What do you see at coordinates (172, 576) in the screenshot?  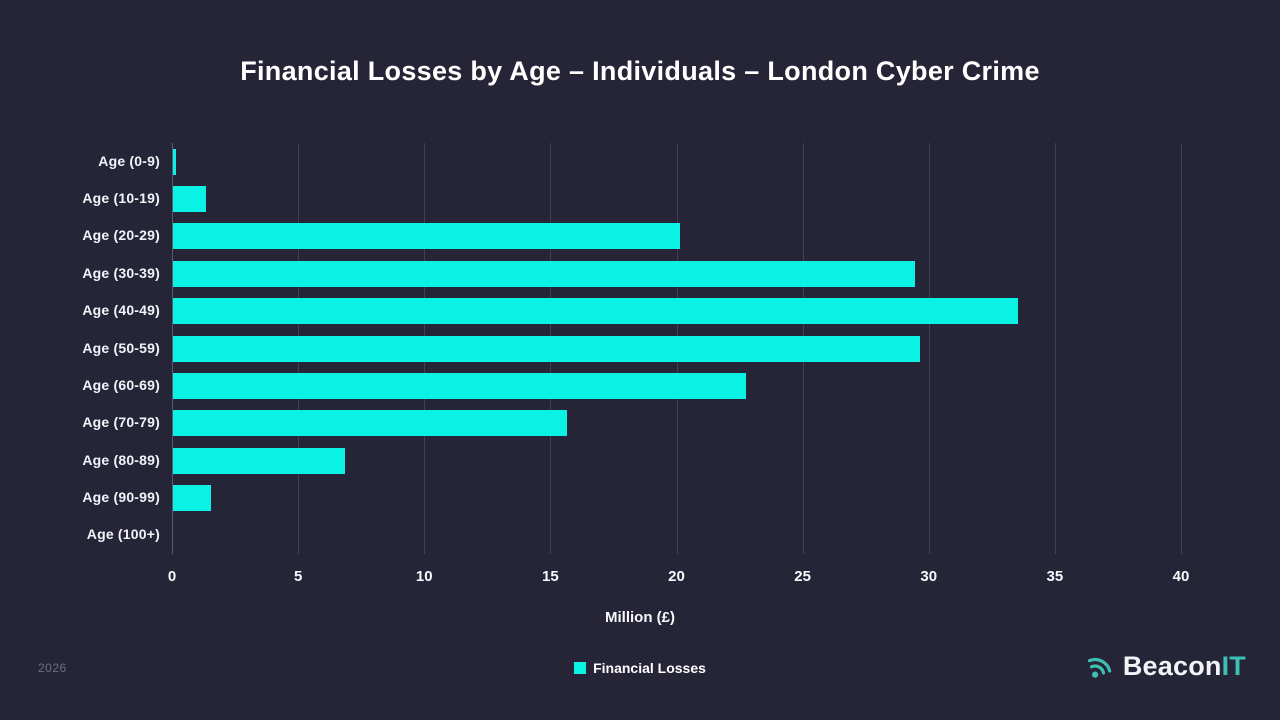 I see `x-tick-label: 0` at bounding box center [172, 576].